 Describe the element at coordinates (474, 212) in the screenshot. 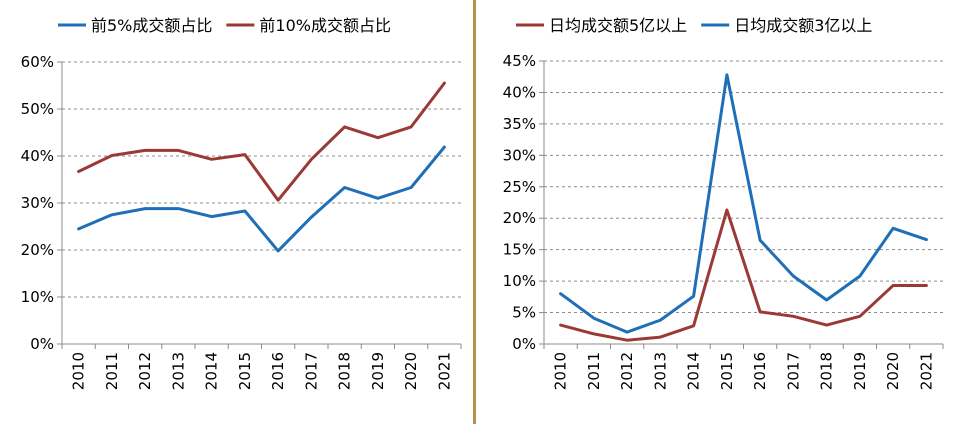

I see `panel-divider` at that location.